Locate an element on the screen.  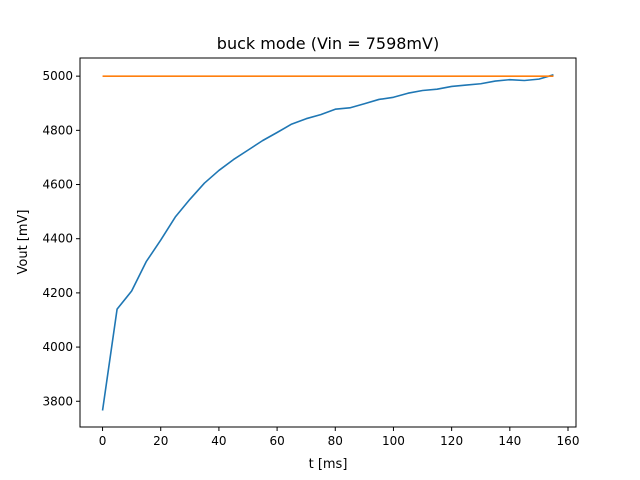
x-tick-label: 60 is located at coordinates (276, 441).